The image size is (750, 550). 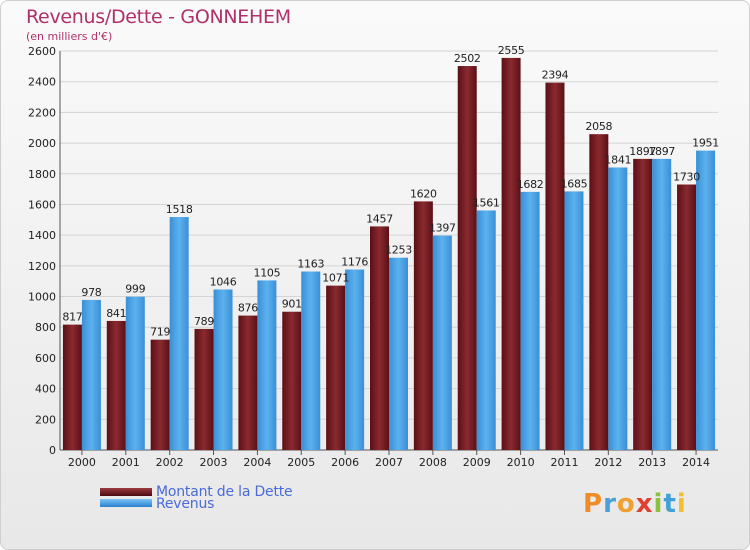 I want to click on data-label-revenus: 1163, so click(x=310, y=264).